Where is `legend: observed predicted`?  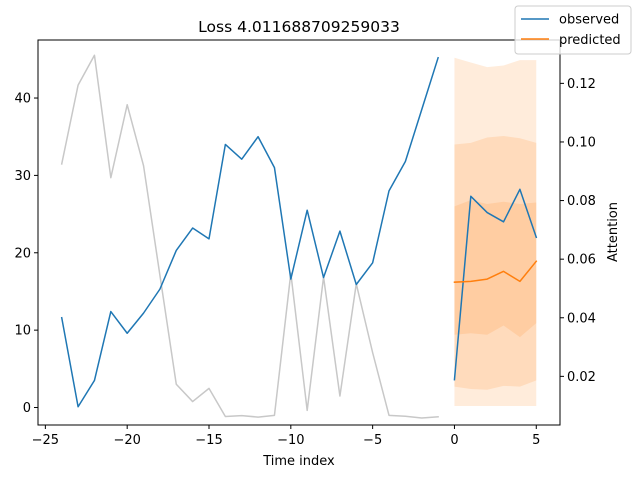
legend: observed predicted is located at coordinates (573, 30).